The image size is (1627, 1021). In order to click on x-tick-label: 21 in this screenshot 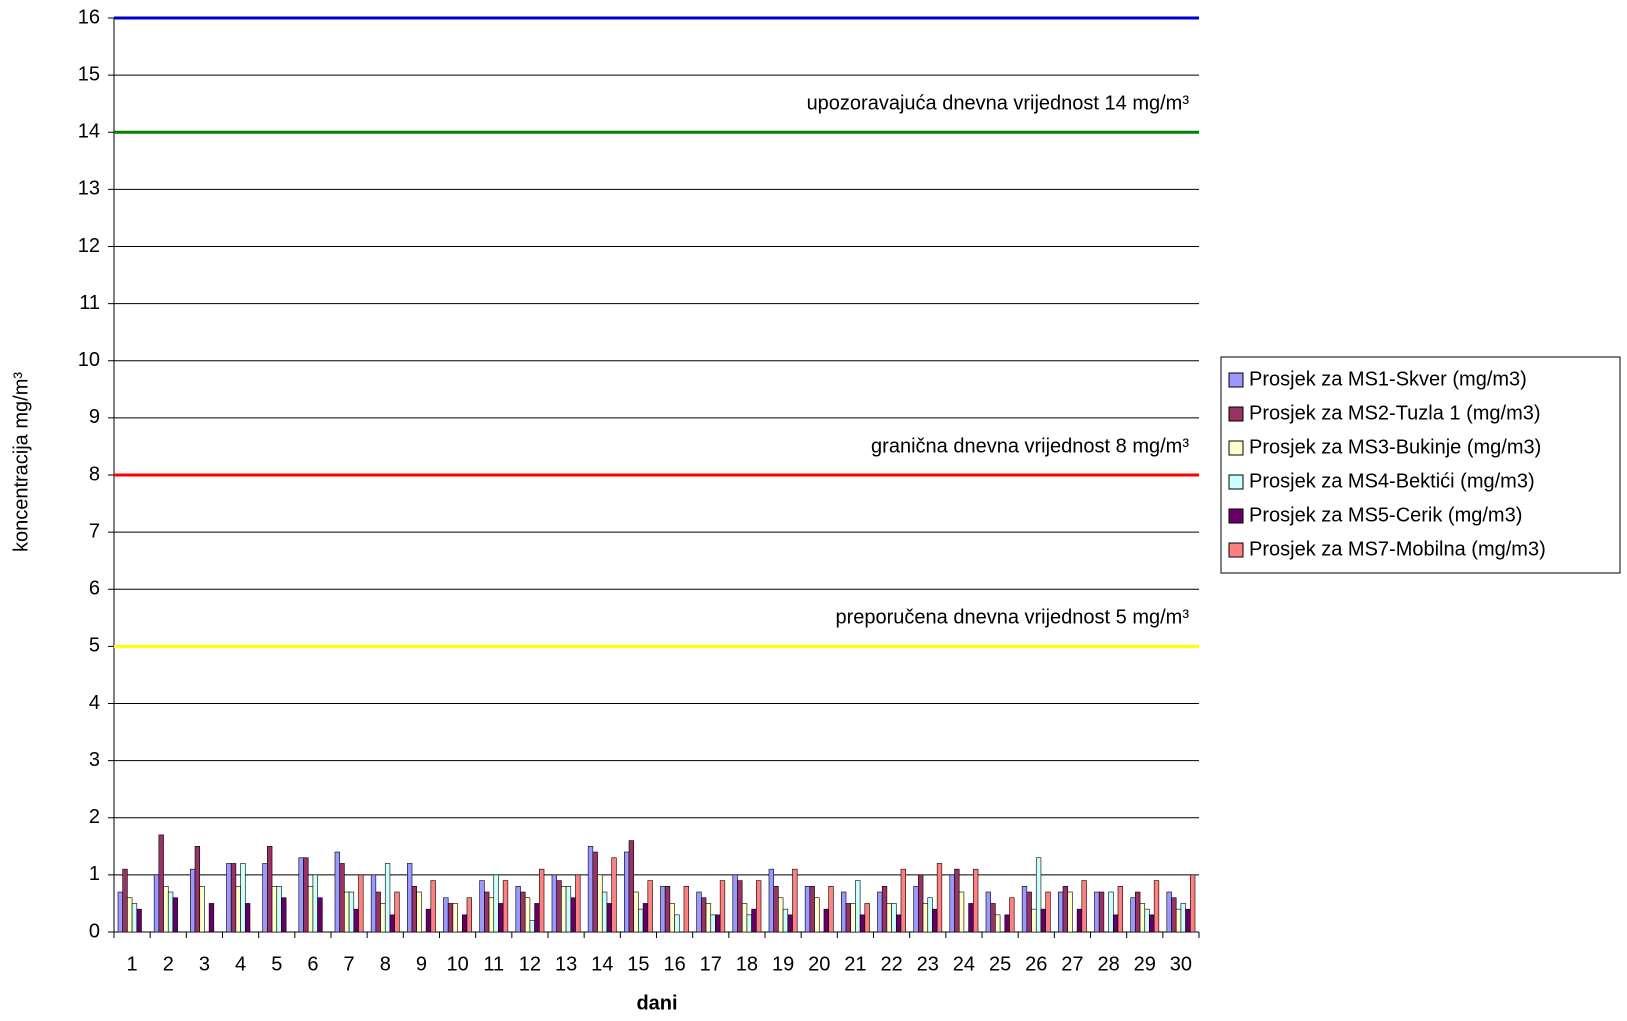, I will do `click(855, 964)`.